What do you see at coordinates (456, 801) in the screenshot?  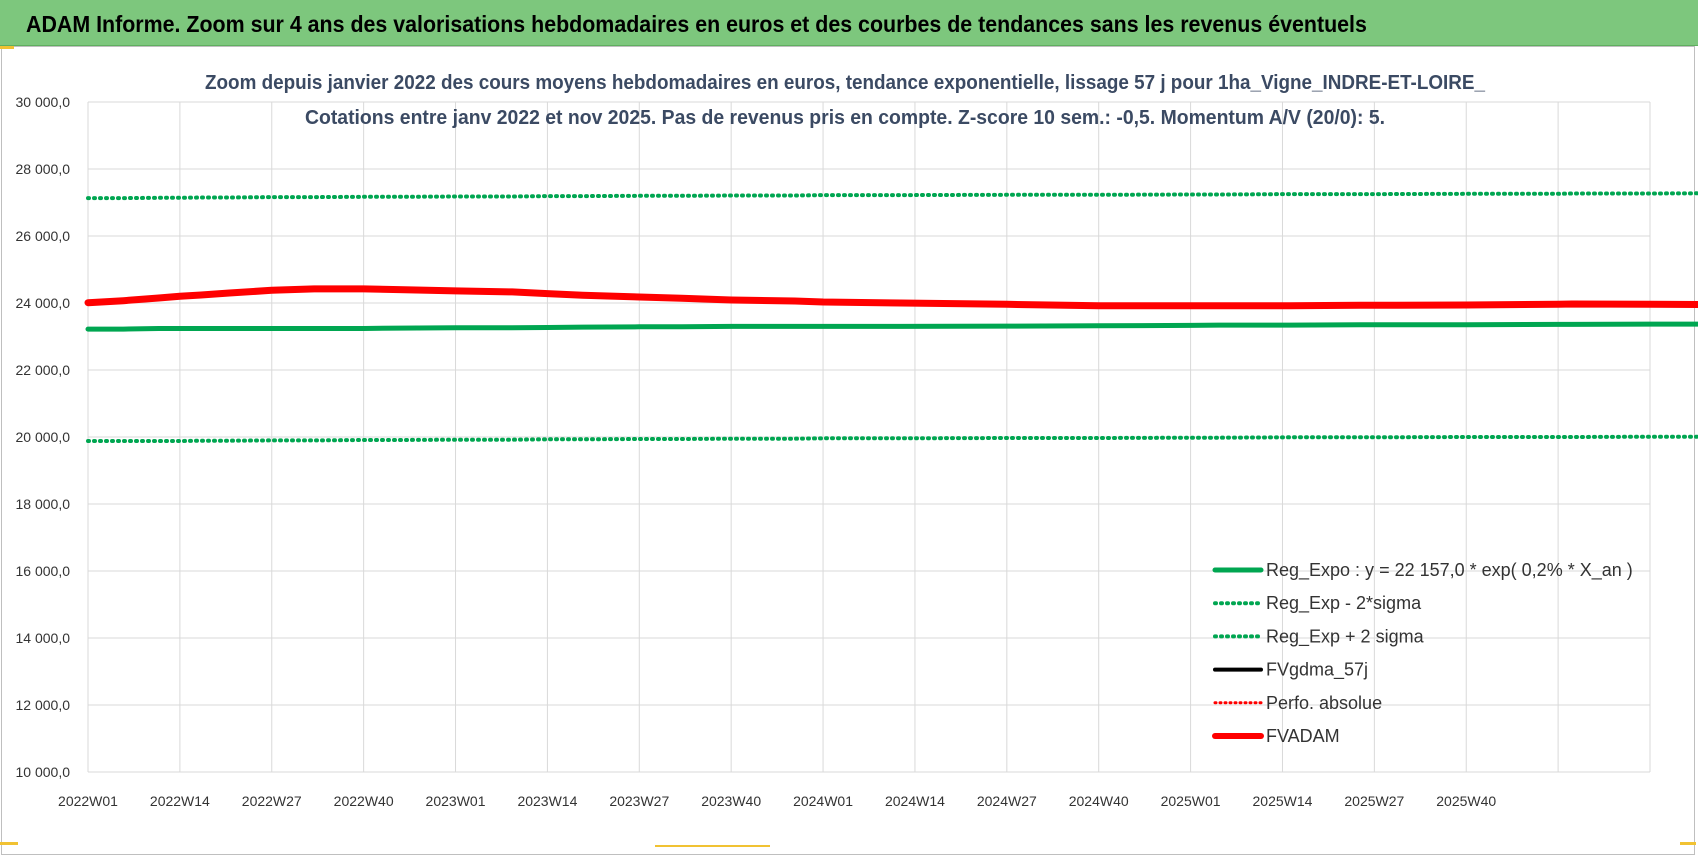 I see `x-tick-label: 2023W01` at bounding box center [456, 801].